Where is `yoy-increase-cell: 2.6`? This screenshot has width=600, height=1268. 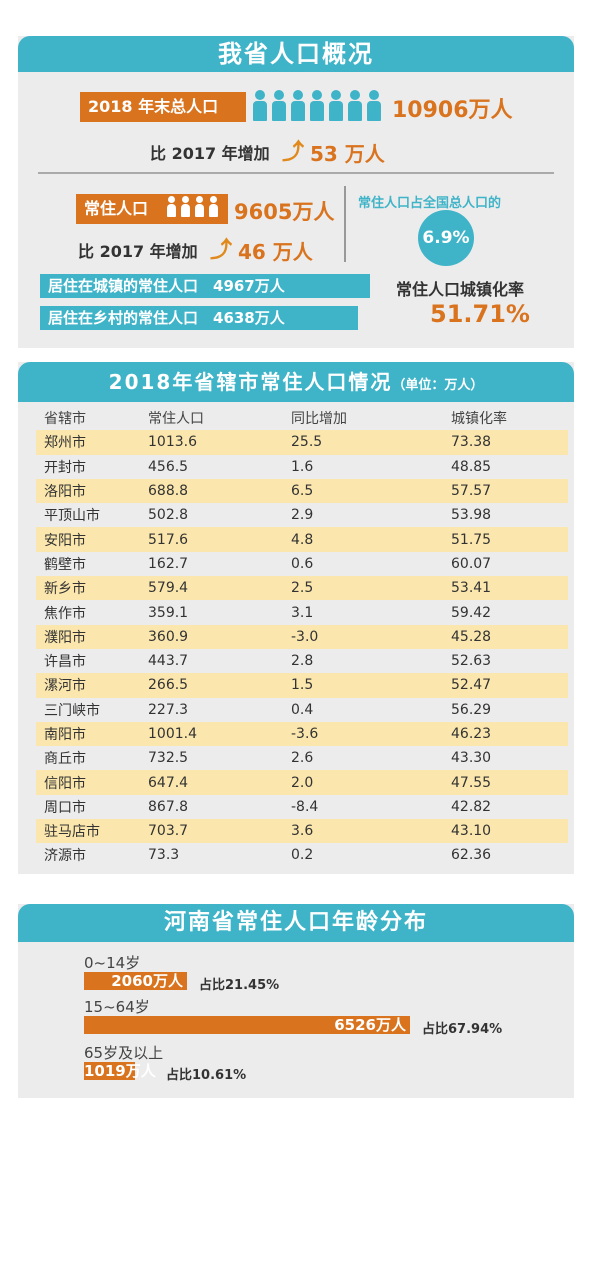
yoy-increase-cell: 2.6 is located at coordinates (302, 758).